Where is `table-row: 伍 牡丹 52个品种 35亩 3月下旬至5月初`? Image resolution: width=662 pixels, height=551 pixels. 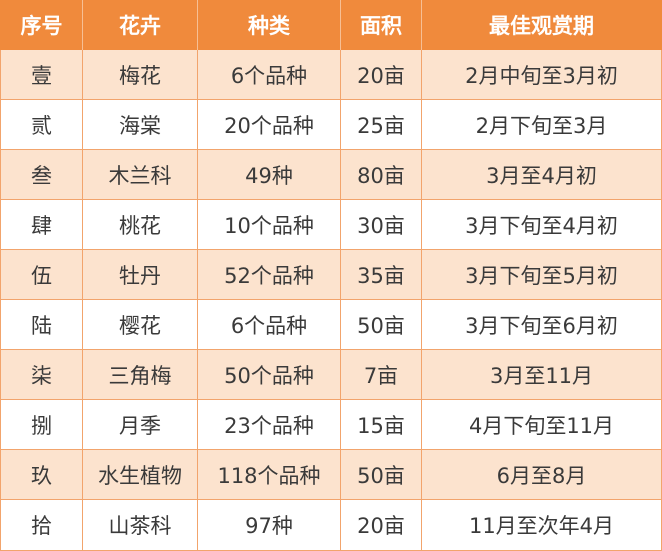 table-row: 伍 牡丹 52个品种 35亩 3月下旬至5月初 is located at coordinates (331, 275).